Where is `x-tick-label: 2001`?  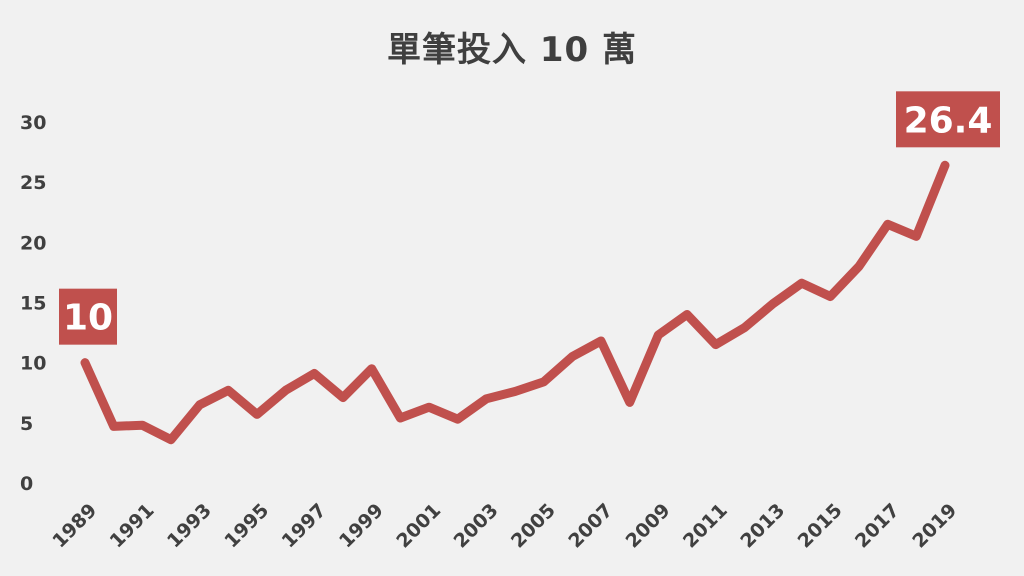 x-tick-label: 2001 is located at coordinates (418, 525).